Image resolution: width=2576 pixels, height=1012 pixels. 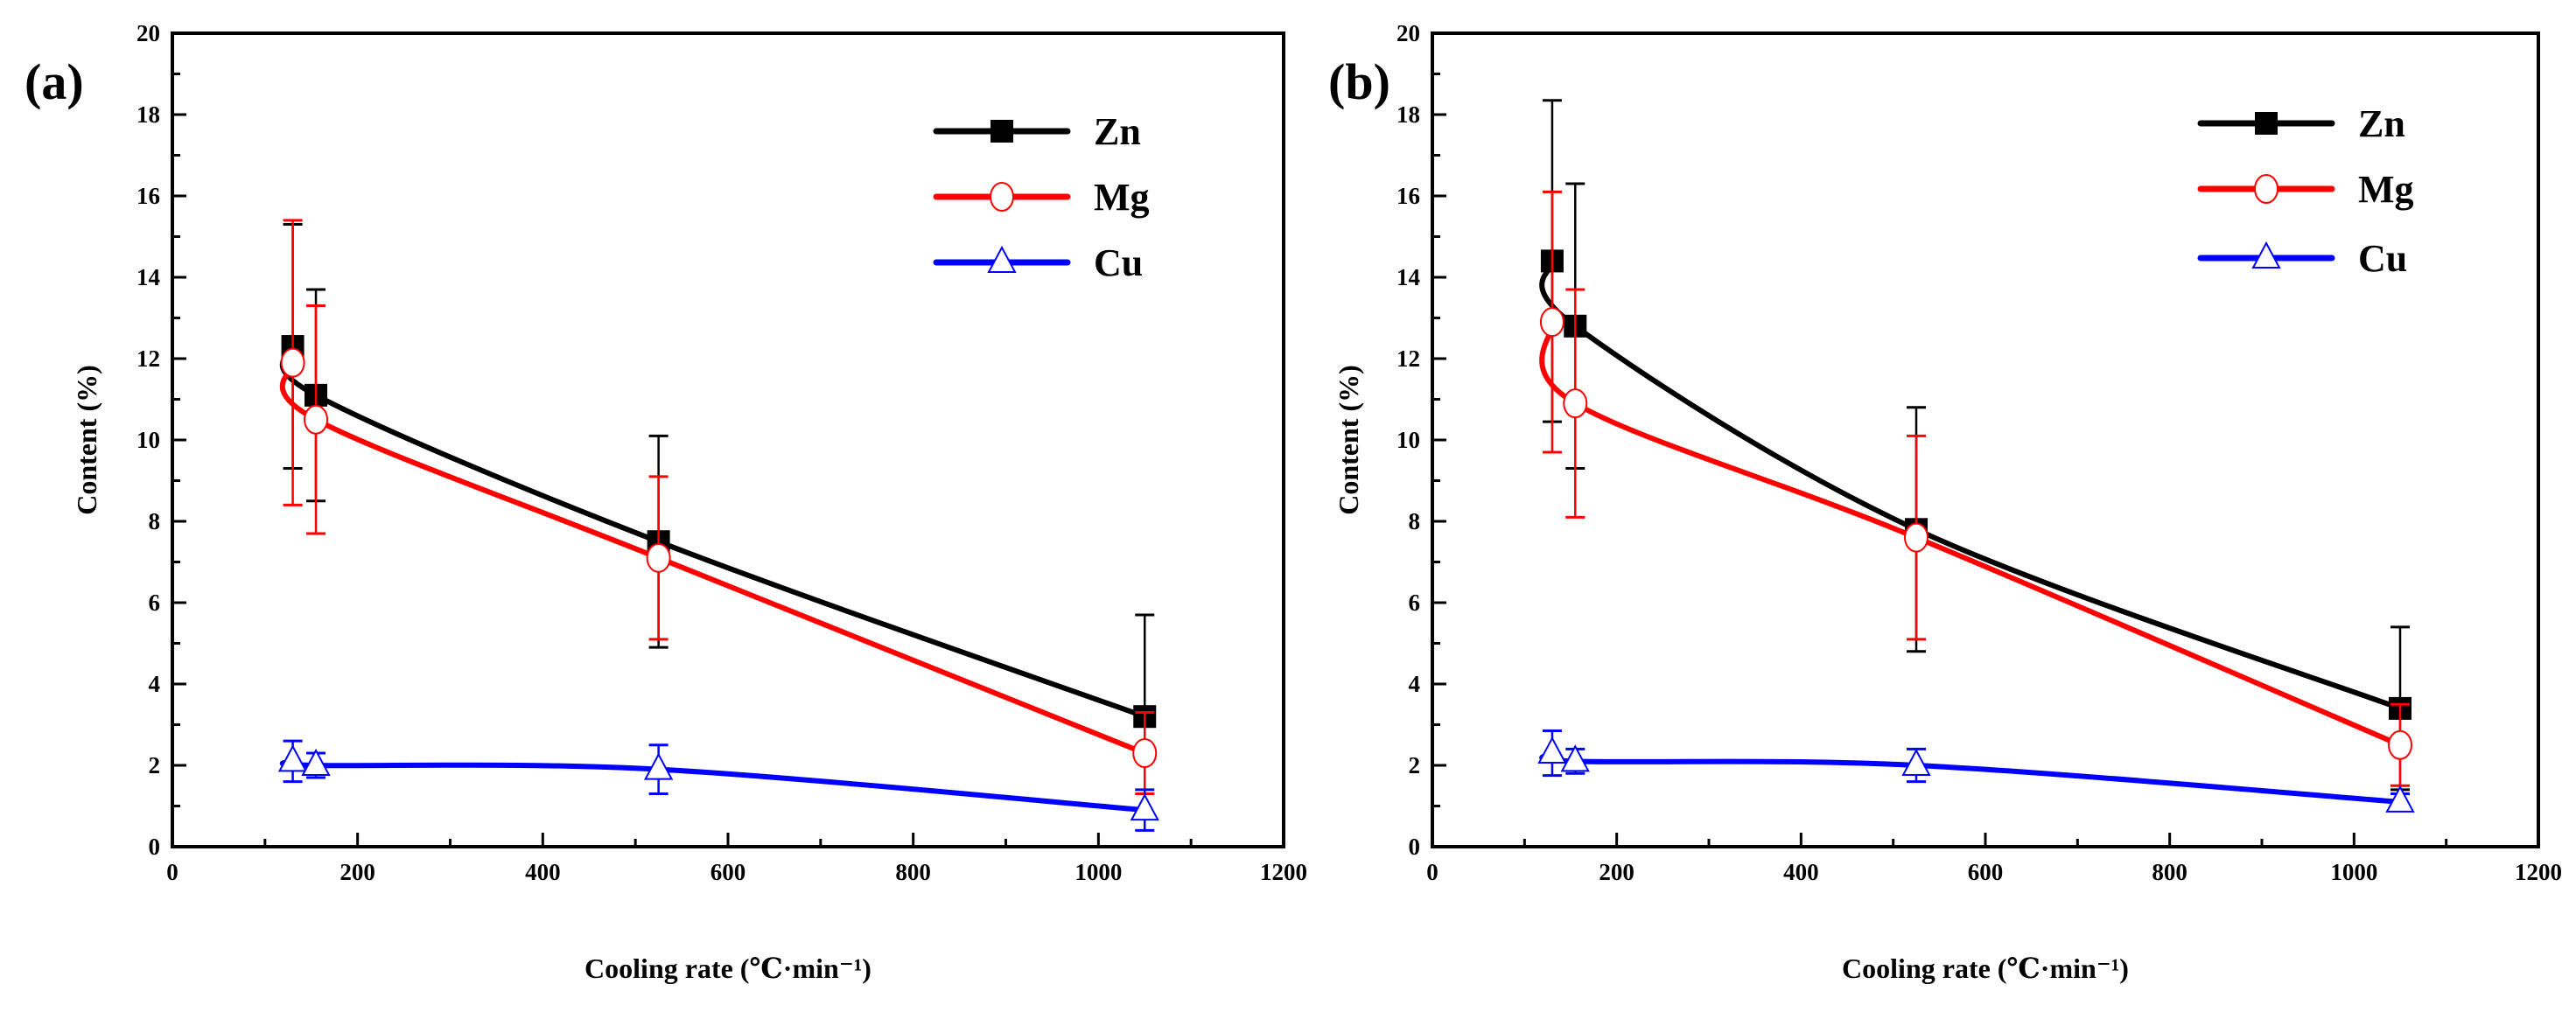 I want to click on panel-label: (b), so click(x=1359, y=81).